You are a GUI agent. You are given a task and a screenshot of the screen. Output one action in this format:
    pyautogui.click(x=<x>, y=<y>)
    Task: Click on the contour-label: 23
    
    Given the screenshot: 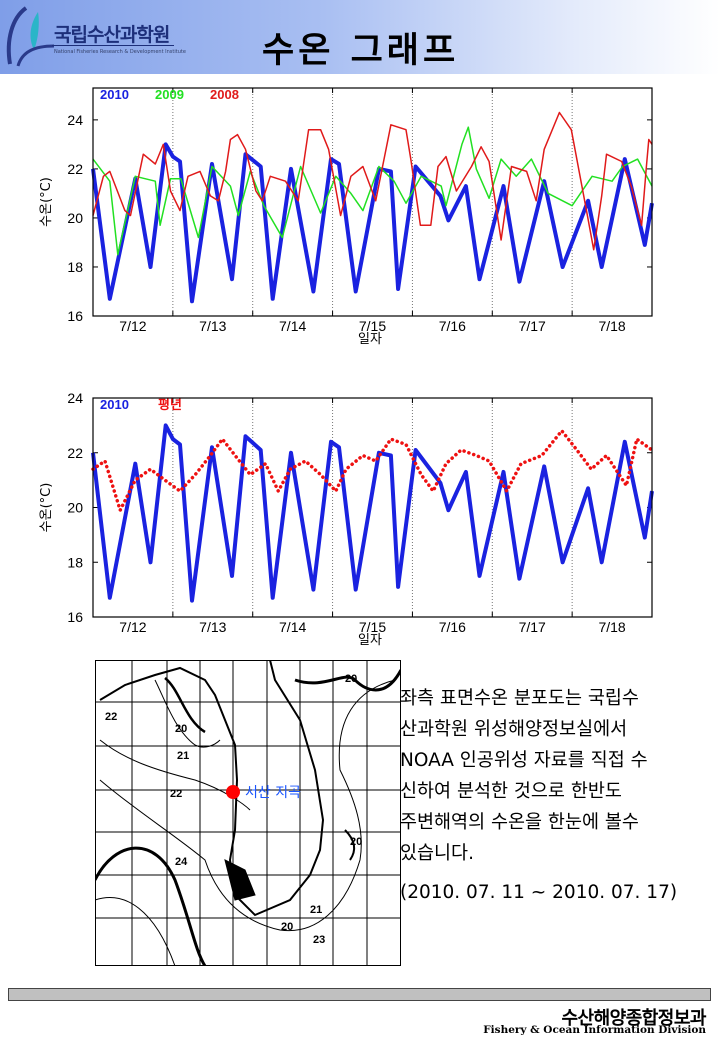 What is the action you would take?
    pyautogui.click(x=319, y=940)
    